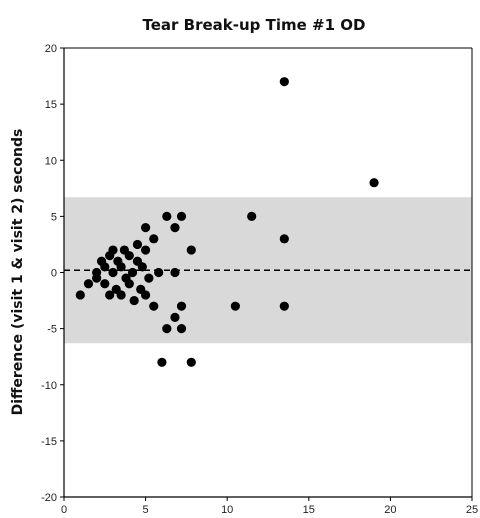 The image size is (480, 518). What do you see at coordinates (51, 161) in the screenshot?
I see `y-tick-label: 10` at bounding box center [51, 161].